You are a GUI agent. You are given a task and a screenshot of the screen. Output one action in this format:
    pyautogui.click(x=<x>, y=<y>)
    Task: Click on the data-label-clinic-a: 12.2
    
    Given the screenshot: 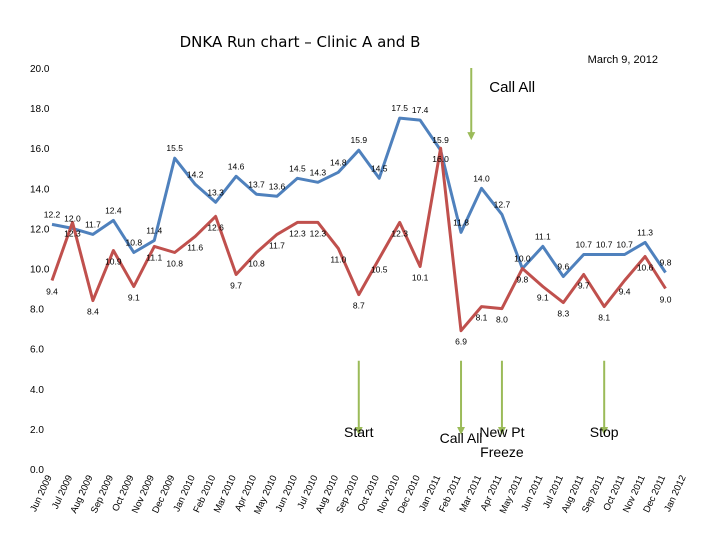 What is the action you would take?
    pyautogui.click(x=52, y=214)
    